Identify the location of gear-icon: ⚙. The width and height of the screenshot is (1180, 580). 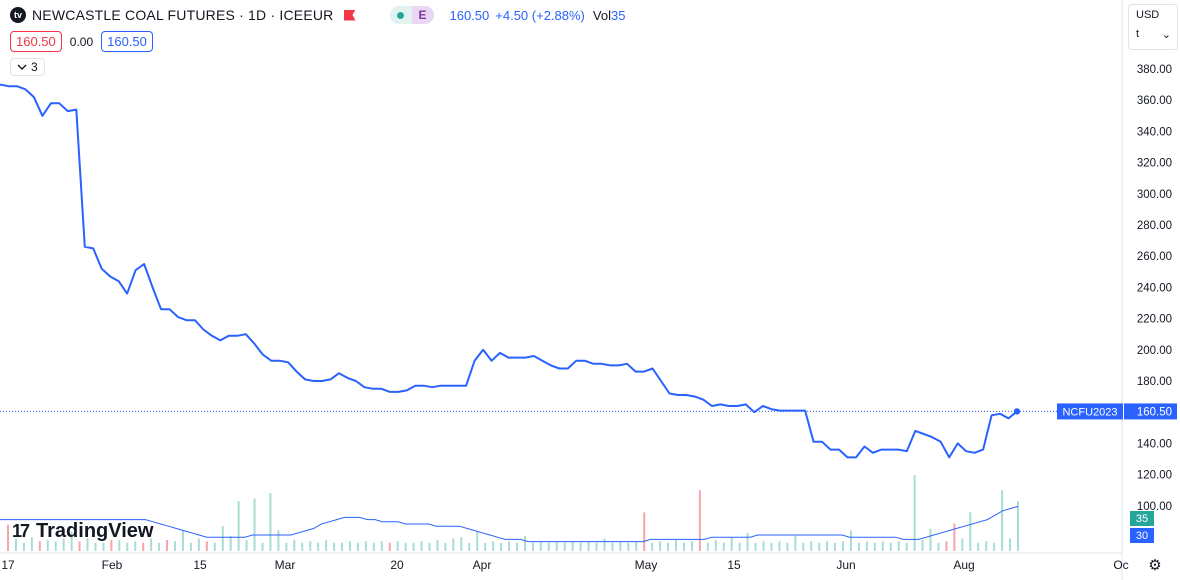
(1155, 565).